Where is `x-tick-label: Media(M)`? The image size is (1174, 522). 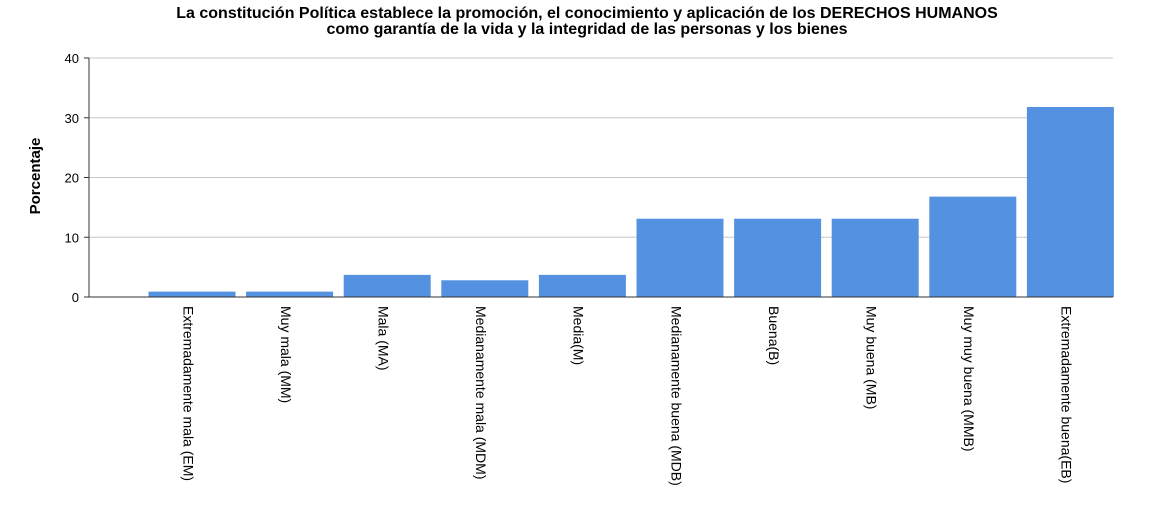
x-tick-label: Media(M) is located at coordinates (579, 335).